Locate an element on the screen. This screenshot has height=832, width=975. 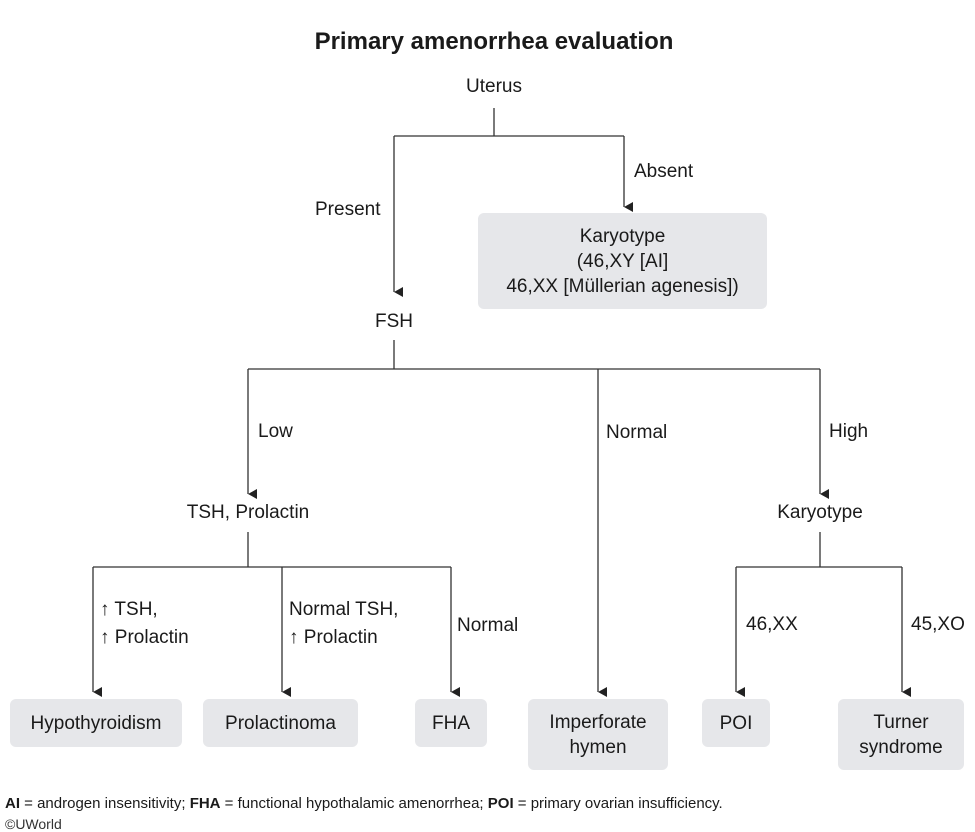
abbr-poi-definition: = primary ovarian insufficiency. is located at coordinates (618, 803).